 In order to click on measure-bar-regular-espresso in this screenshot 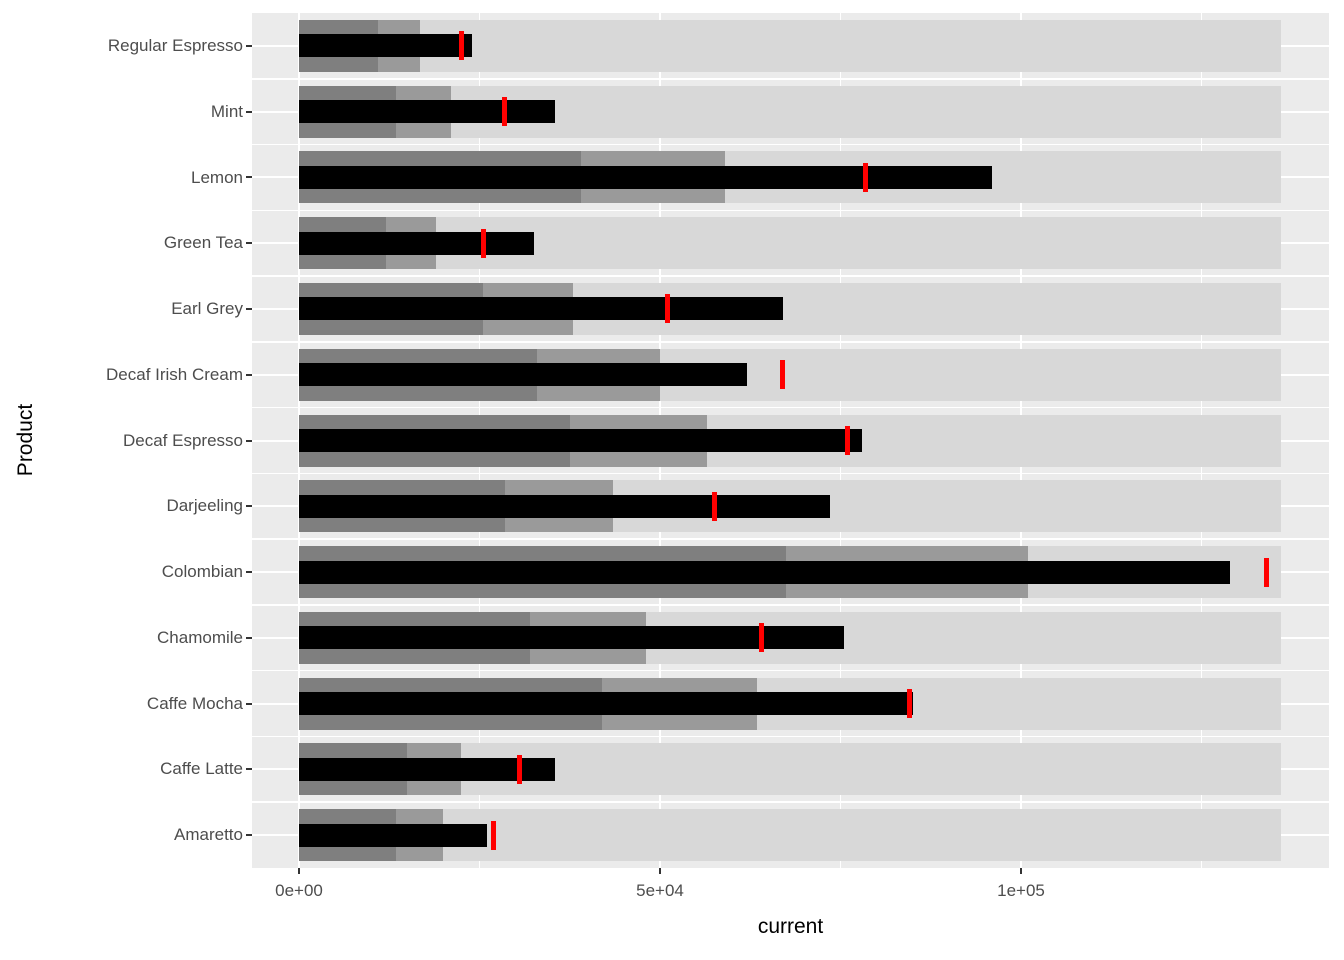, I will do `click(386, 46)`.